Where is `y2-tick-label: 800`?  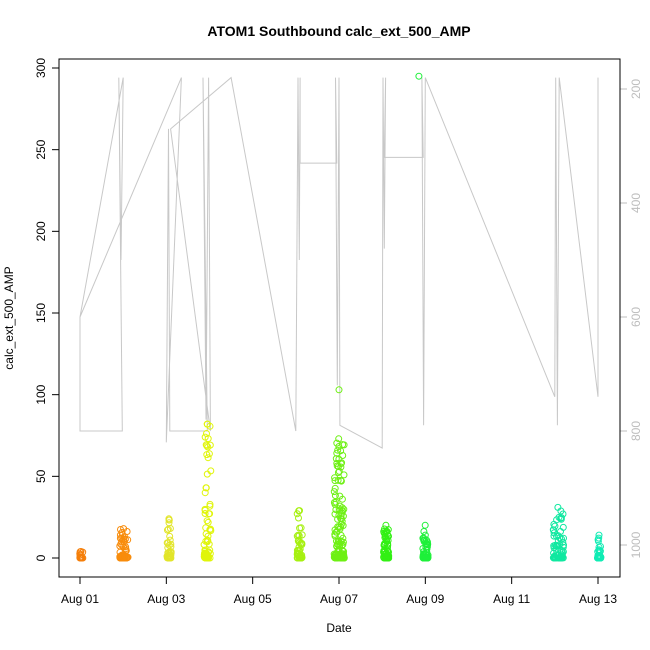 y2-tick-label: 800 is located at coordinates (636, 431).